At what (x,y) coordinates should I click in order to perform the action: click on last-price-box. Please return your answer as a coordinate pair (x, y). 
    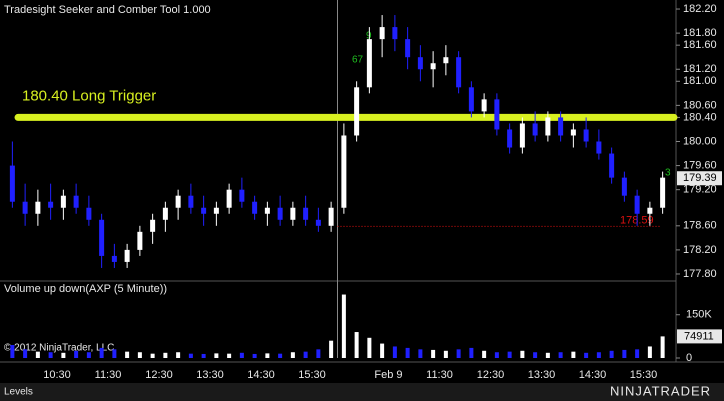
    Looking at the image, I should click on (699, 178).